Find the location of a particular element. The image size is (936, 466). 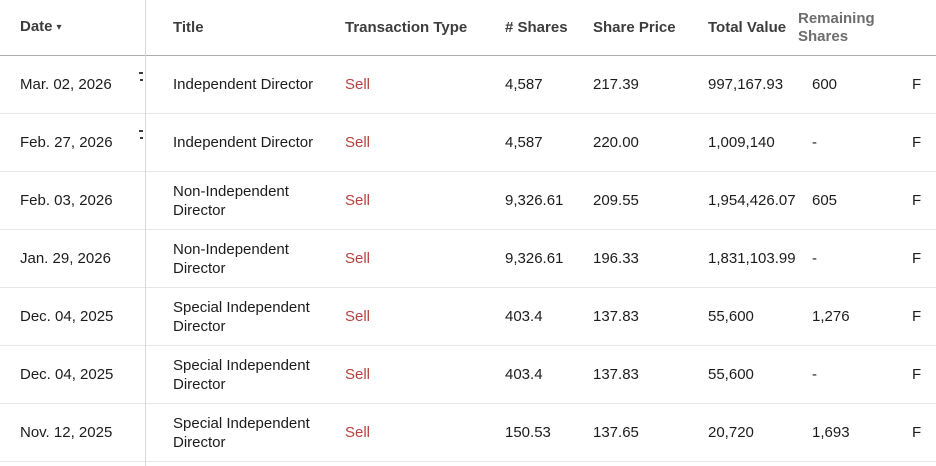

total-value-cell: 1,009,140 is located at coordinates (753, 142).